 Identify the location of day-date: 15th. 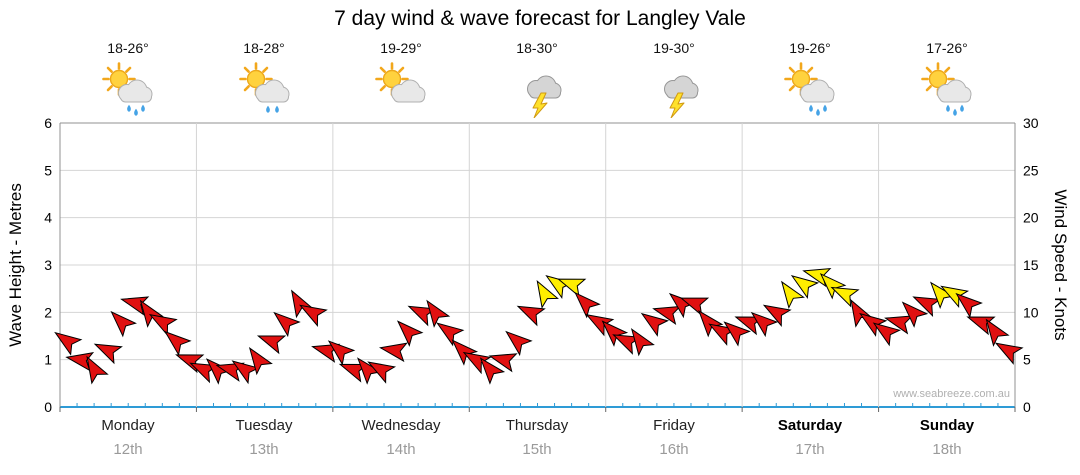
(537, 449).